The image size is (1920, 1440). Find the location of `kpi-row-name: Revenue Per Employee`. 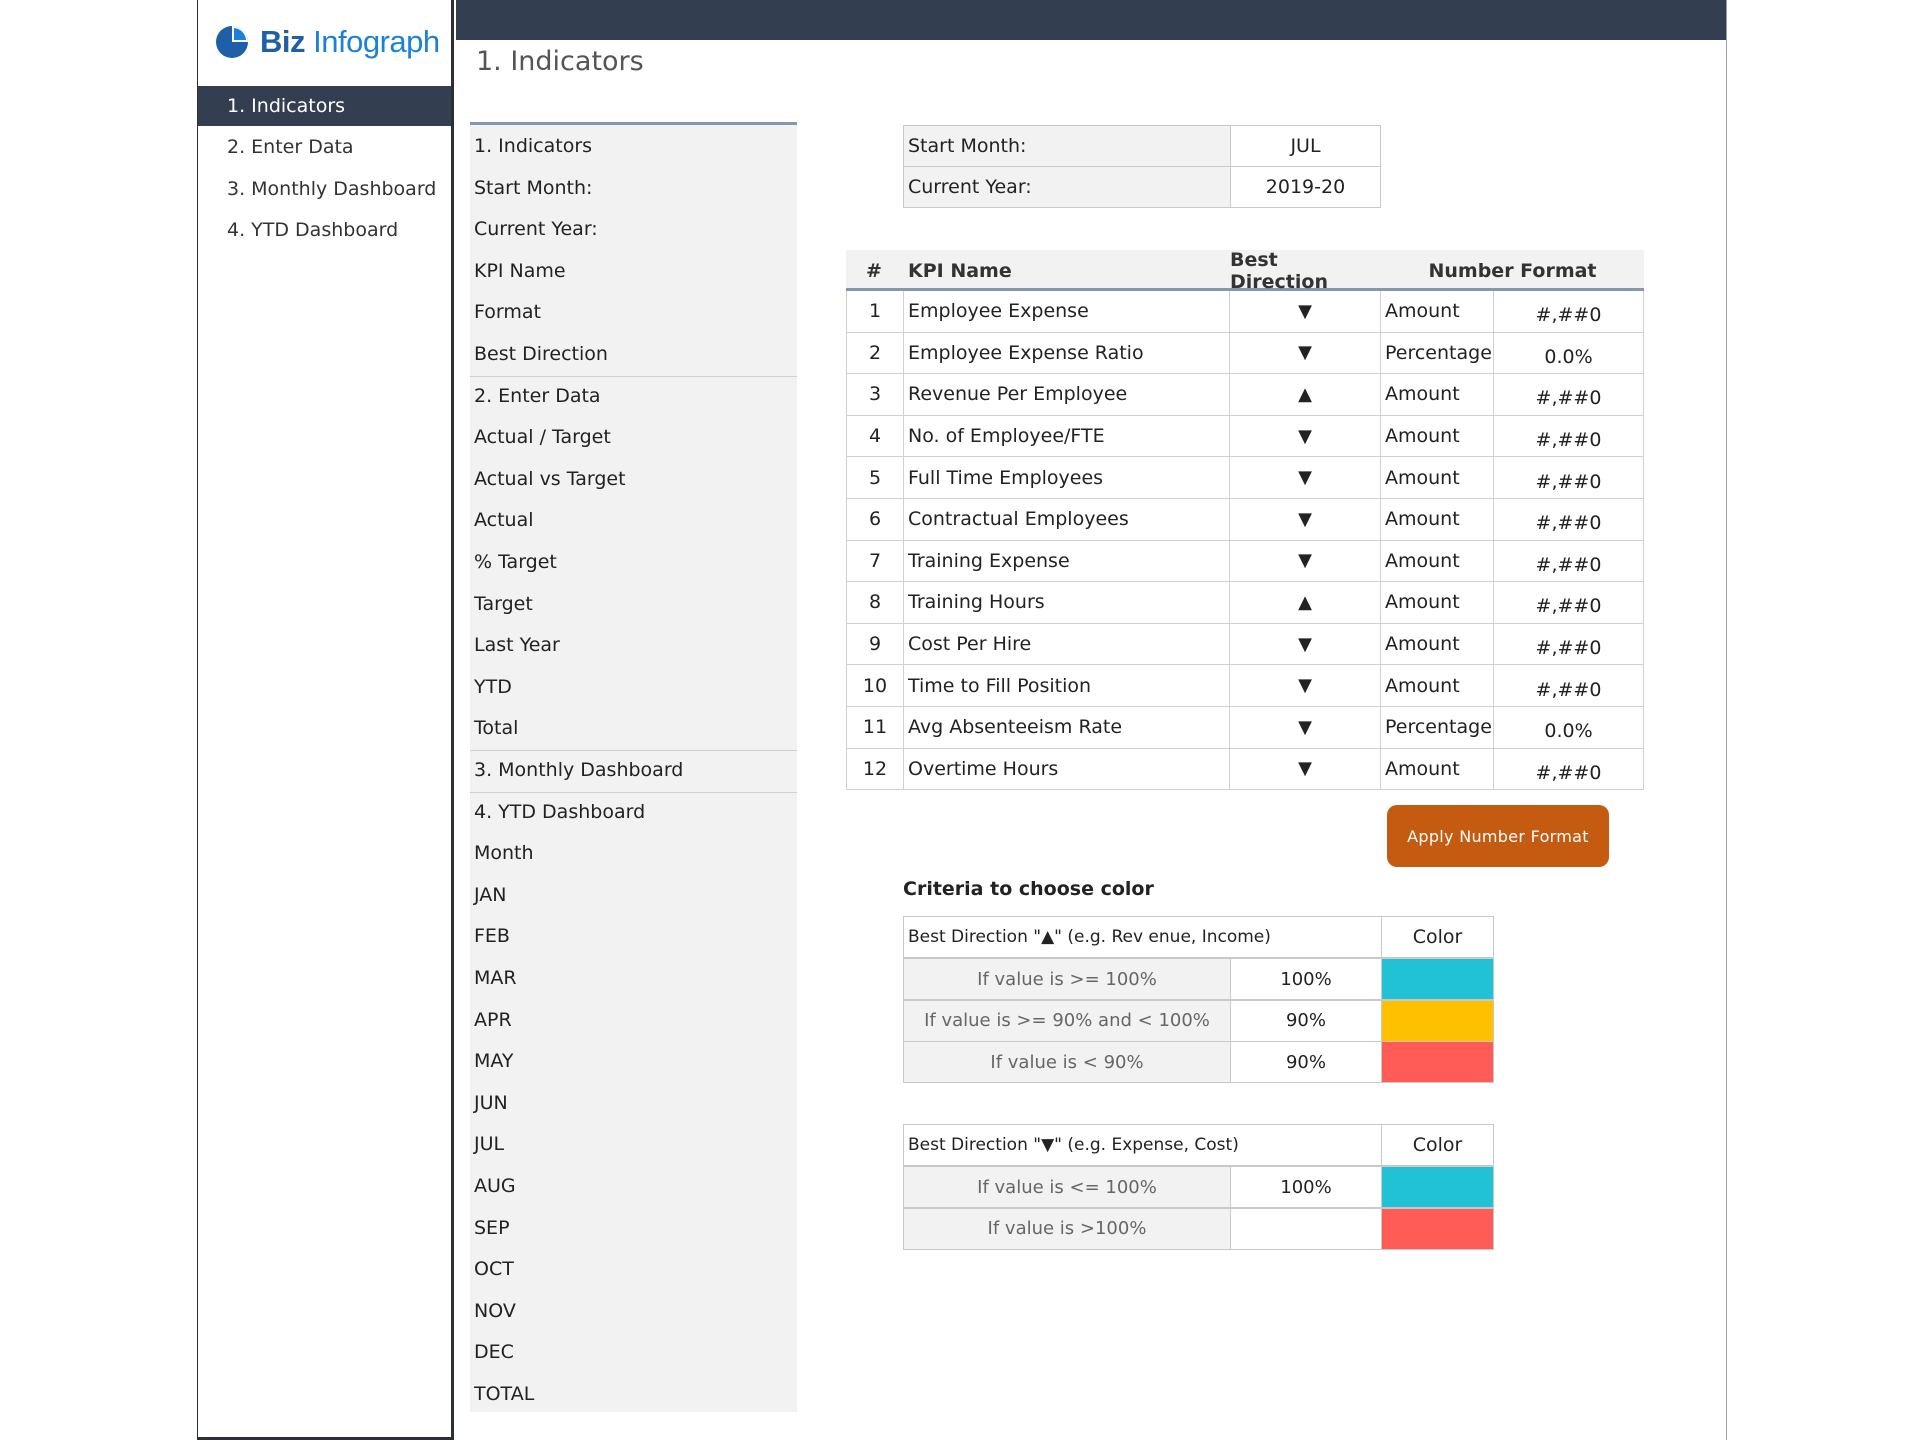

kpi-row-name: Revenue Per Employee is located at coordinates (1067, 395).